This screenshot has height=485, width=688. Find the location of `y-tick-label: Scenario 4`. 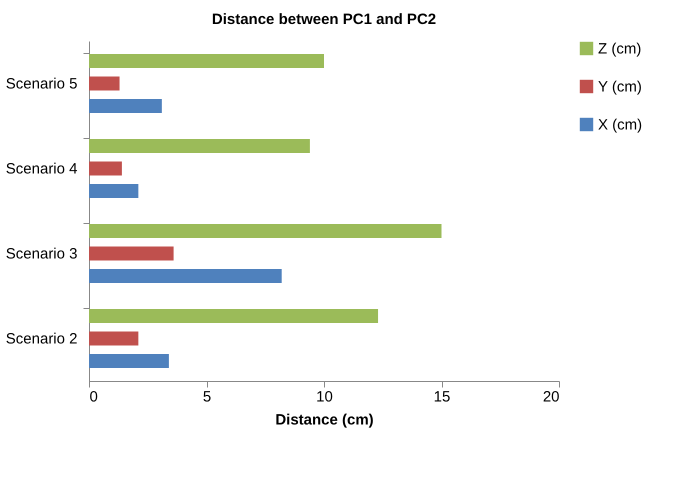

y-tick-label: Scenario 4 is located at coordinates (42, 169).